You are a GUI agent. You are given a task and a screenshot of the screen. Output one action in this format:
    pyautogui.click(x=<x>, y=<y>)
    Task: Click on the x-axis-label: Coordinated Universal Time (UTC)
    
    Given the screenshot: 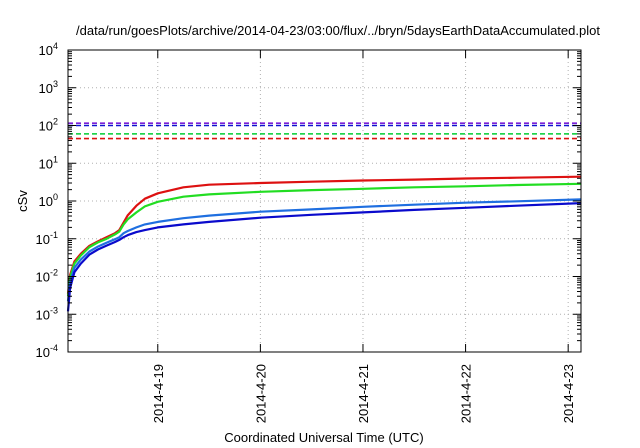 What is the action you would take?
    pyautogui.click(x=323, y=437)
    